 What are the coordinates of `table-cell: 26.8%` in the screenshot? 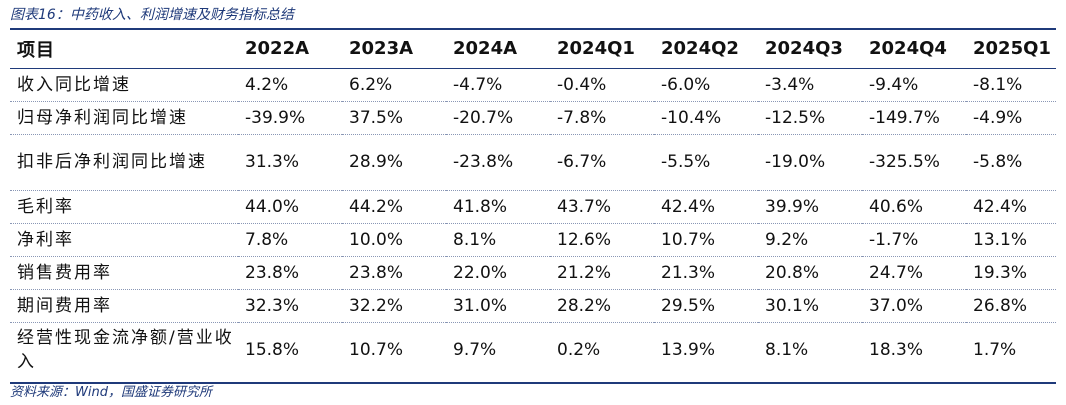 It's located at (1011, 306).